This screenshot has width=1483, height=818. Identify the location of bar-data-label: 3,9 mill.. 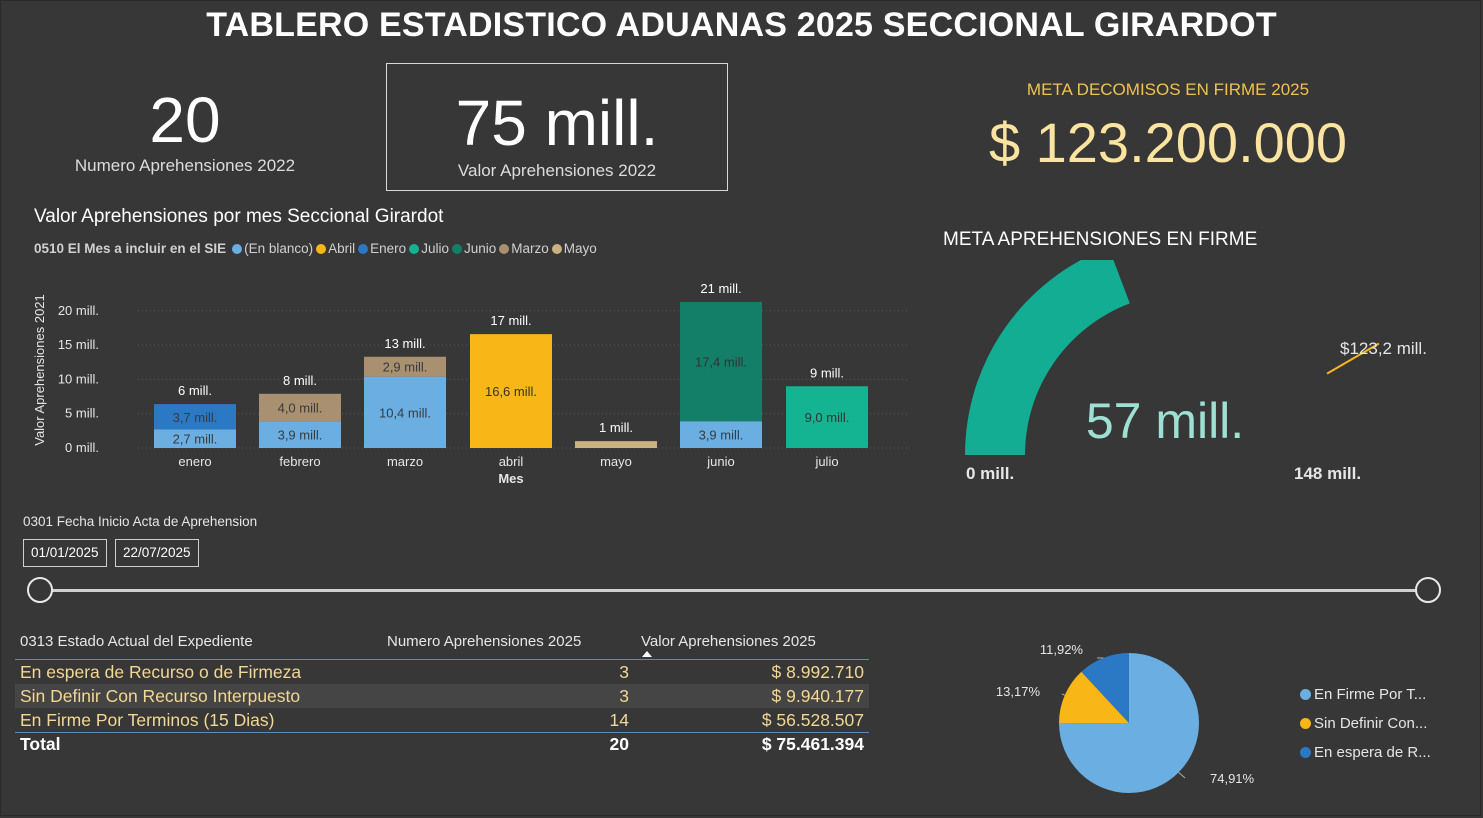
(721, 435).